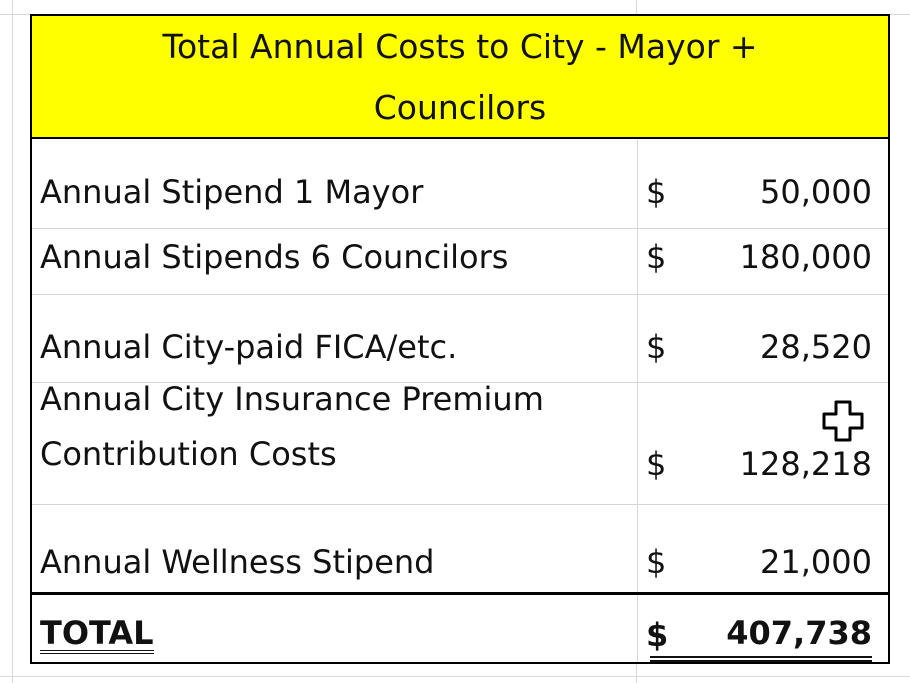  Describe the element at coordinates (843, 421) in the screenshot. I see `move-cursor-icon` at that location.